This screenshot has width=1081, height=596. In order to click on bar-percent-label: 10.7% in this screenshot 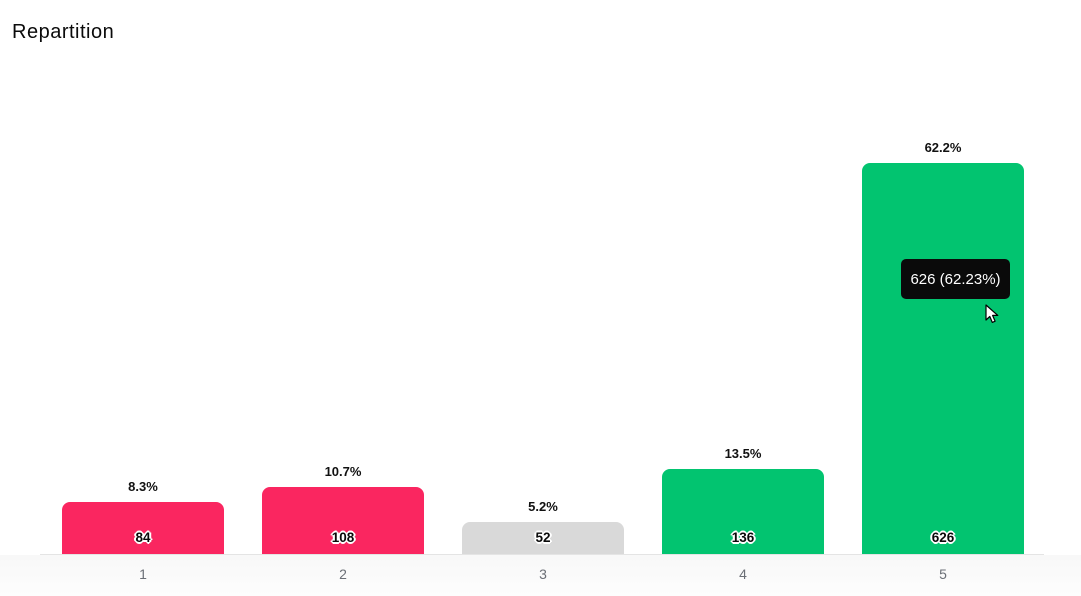, I will do `click(343, 471)`.